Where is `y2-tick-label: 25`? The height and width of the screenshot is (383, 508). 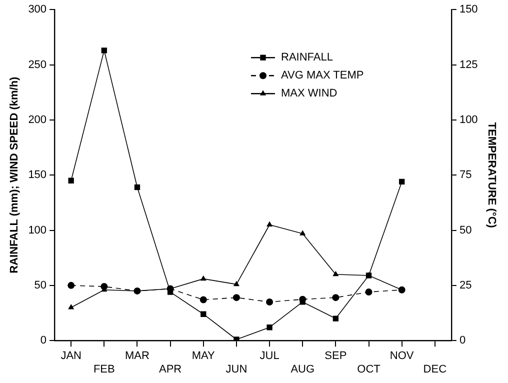
y2-tick-label: 25 is located at coordinates (465, 285).